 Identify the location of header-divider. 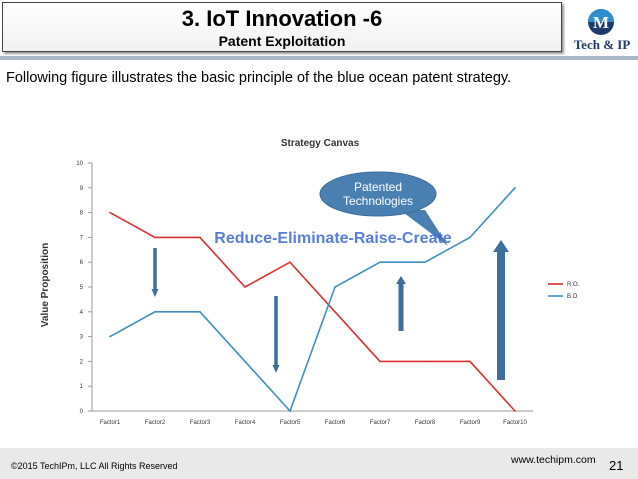
(319, 58).